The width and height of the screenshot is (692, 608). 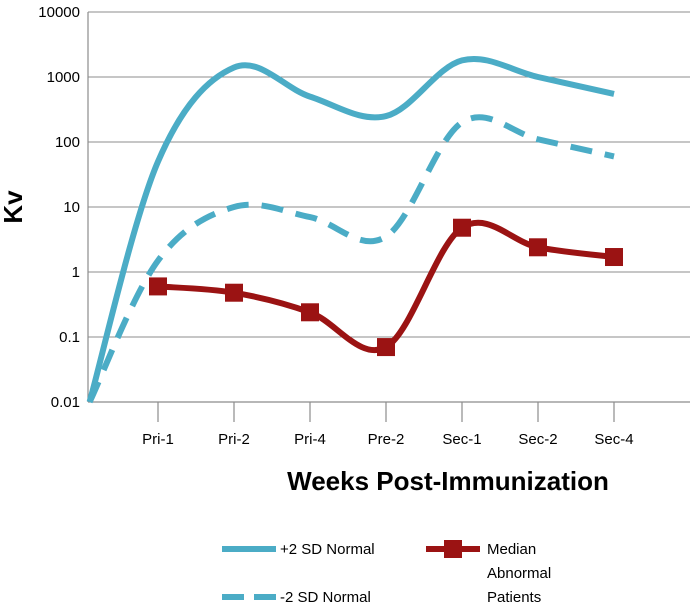 I want to click on y-tick-label: 10000, so click(x=59, y=12).